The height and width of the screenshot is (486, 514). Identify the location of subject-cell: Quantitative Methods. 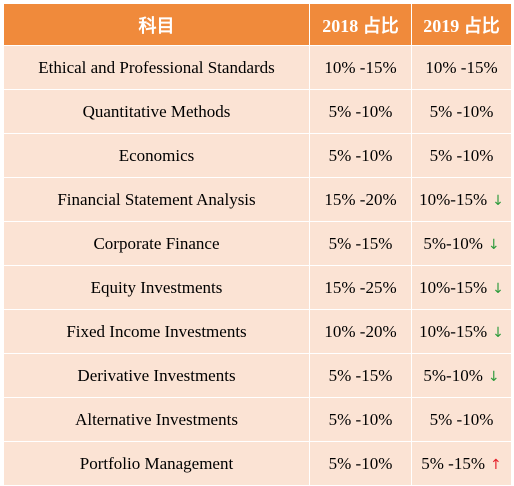
(156, 111).